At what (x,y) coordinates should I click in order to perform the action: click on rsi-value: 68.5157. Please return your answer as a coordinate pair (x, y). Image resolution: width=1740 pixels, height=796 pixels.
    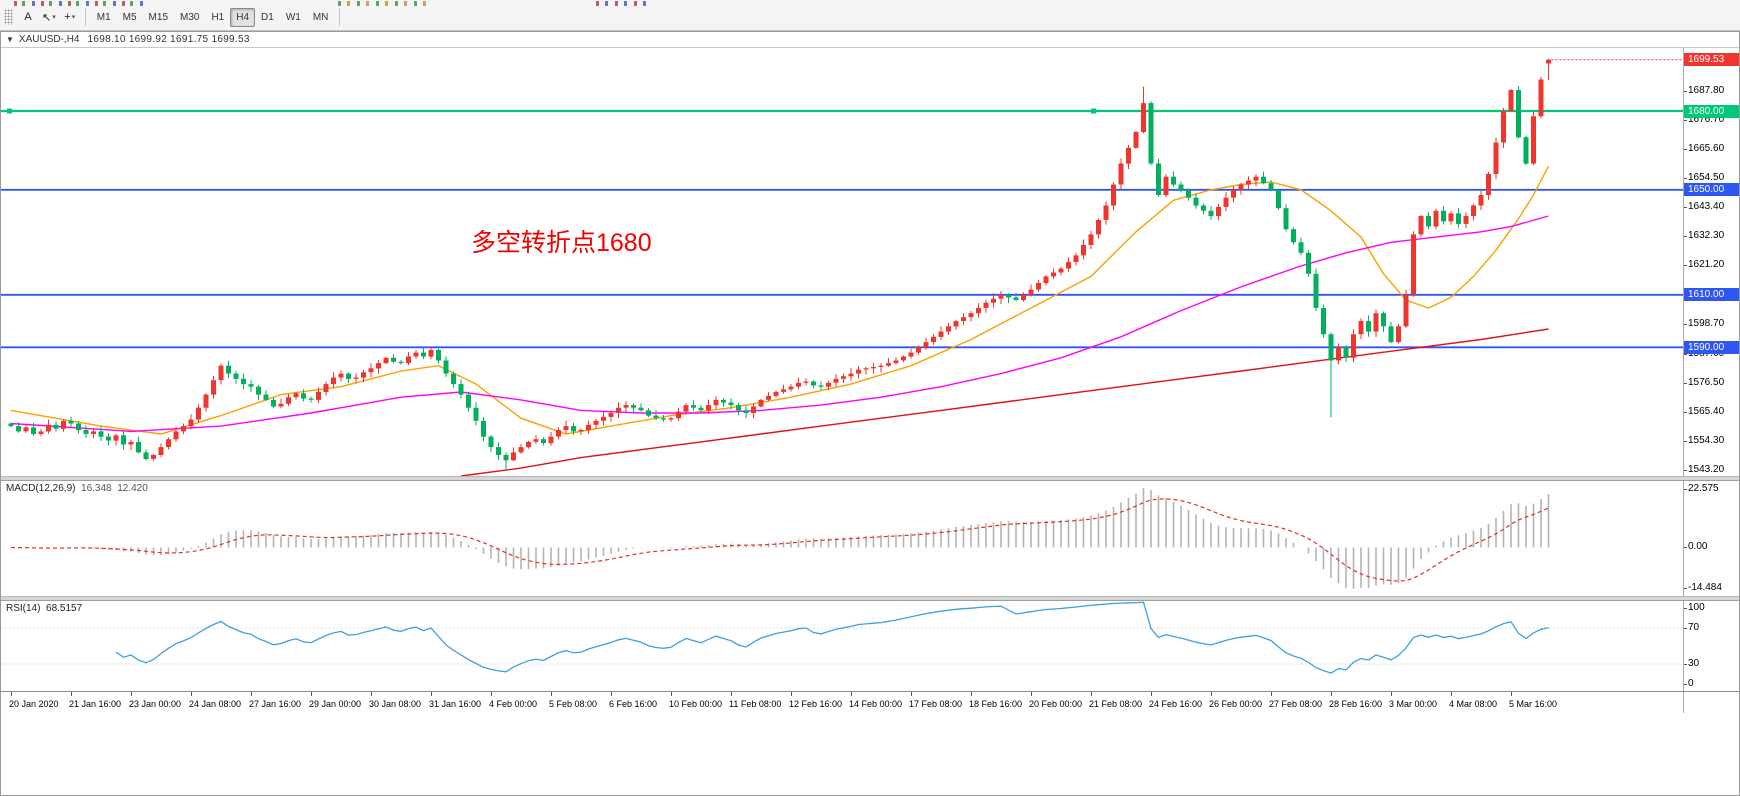
    Looking at the image, I should click on (64, 608).